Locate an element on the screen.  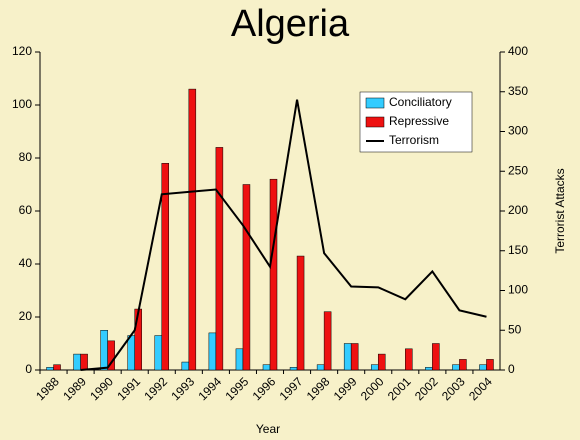
y2-tick-label: 350 is located at coordinates (518, 91).